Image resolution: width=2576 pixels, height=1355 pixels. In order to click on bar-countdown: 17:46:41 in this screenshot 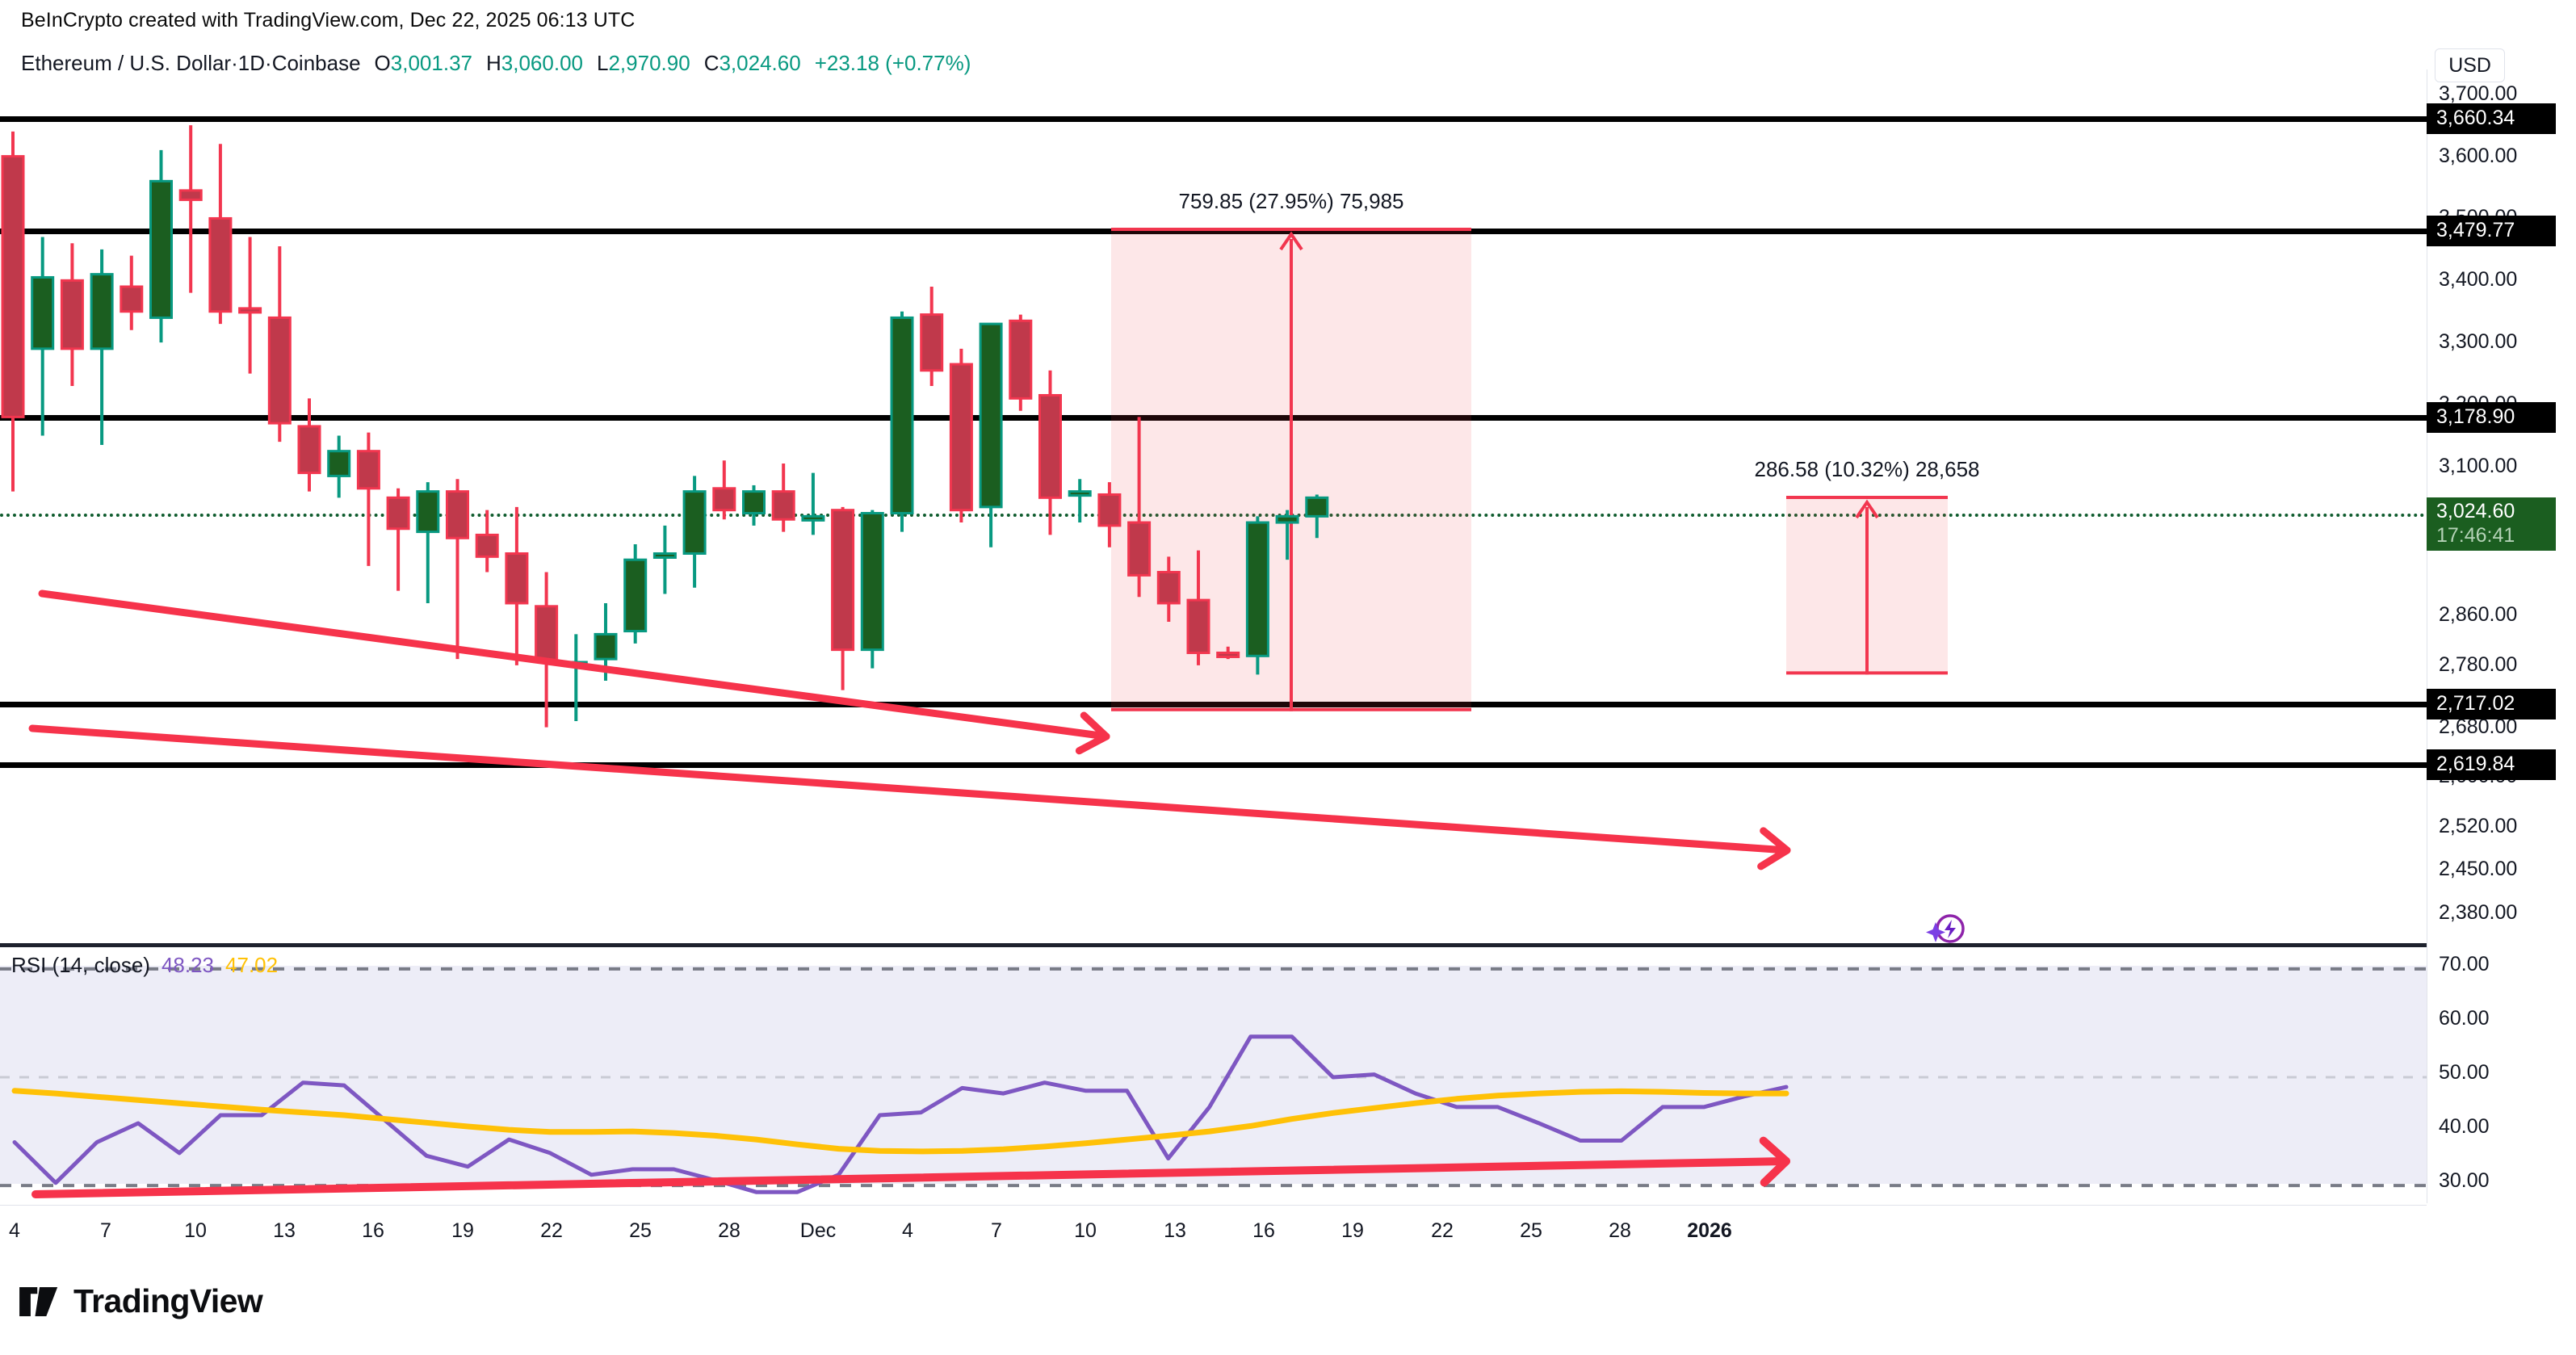, I will do `click(2475, 535)`.